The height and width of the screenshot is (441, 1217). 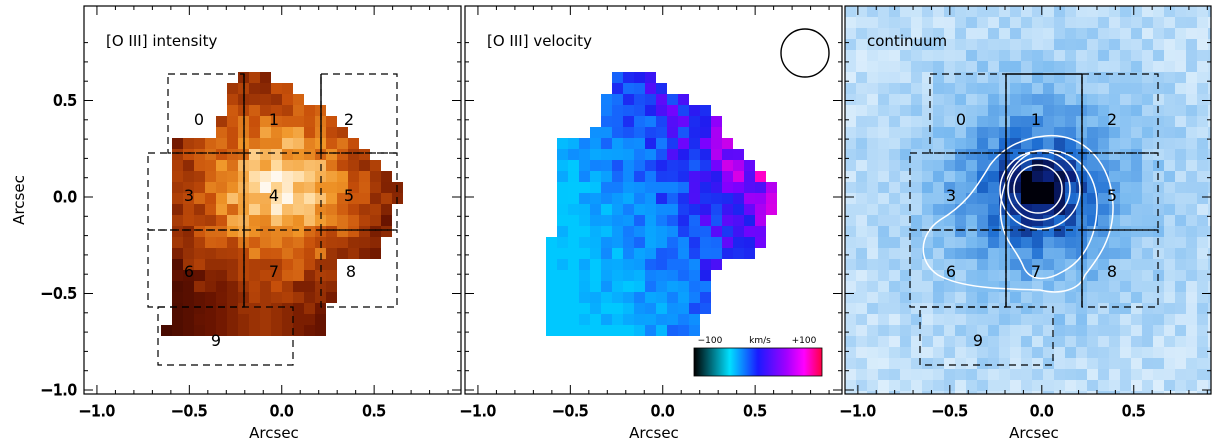 I want to click on region-label: 8, so click(x=1112, y=271).